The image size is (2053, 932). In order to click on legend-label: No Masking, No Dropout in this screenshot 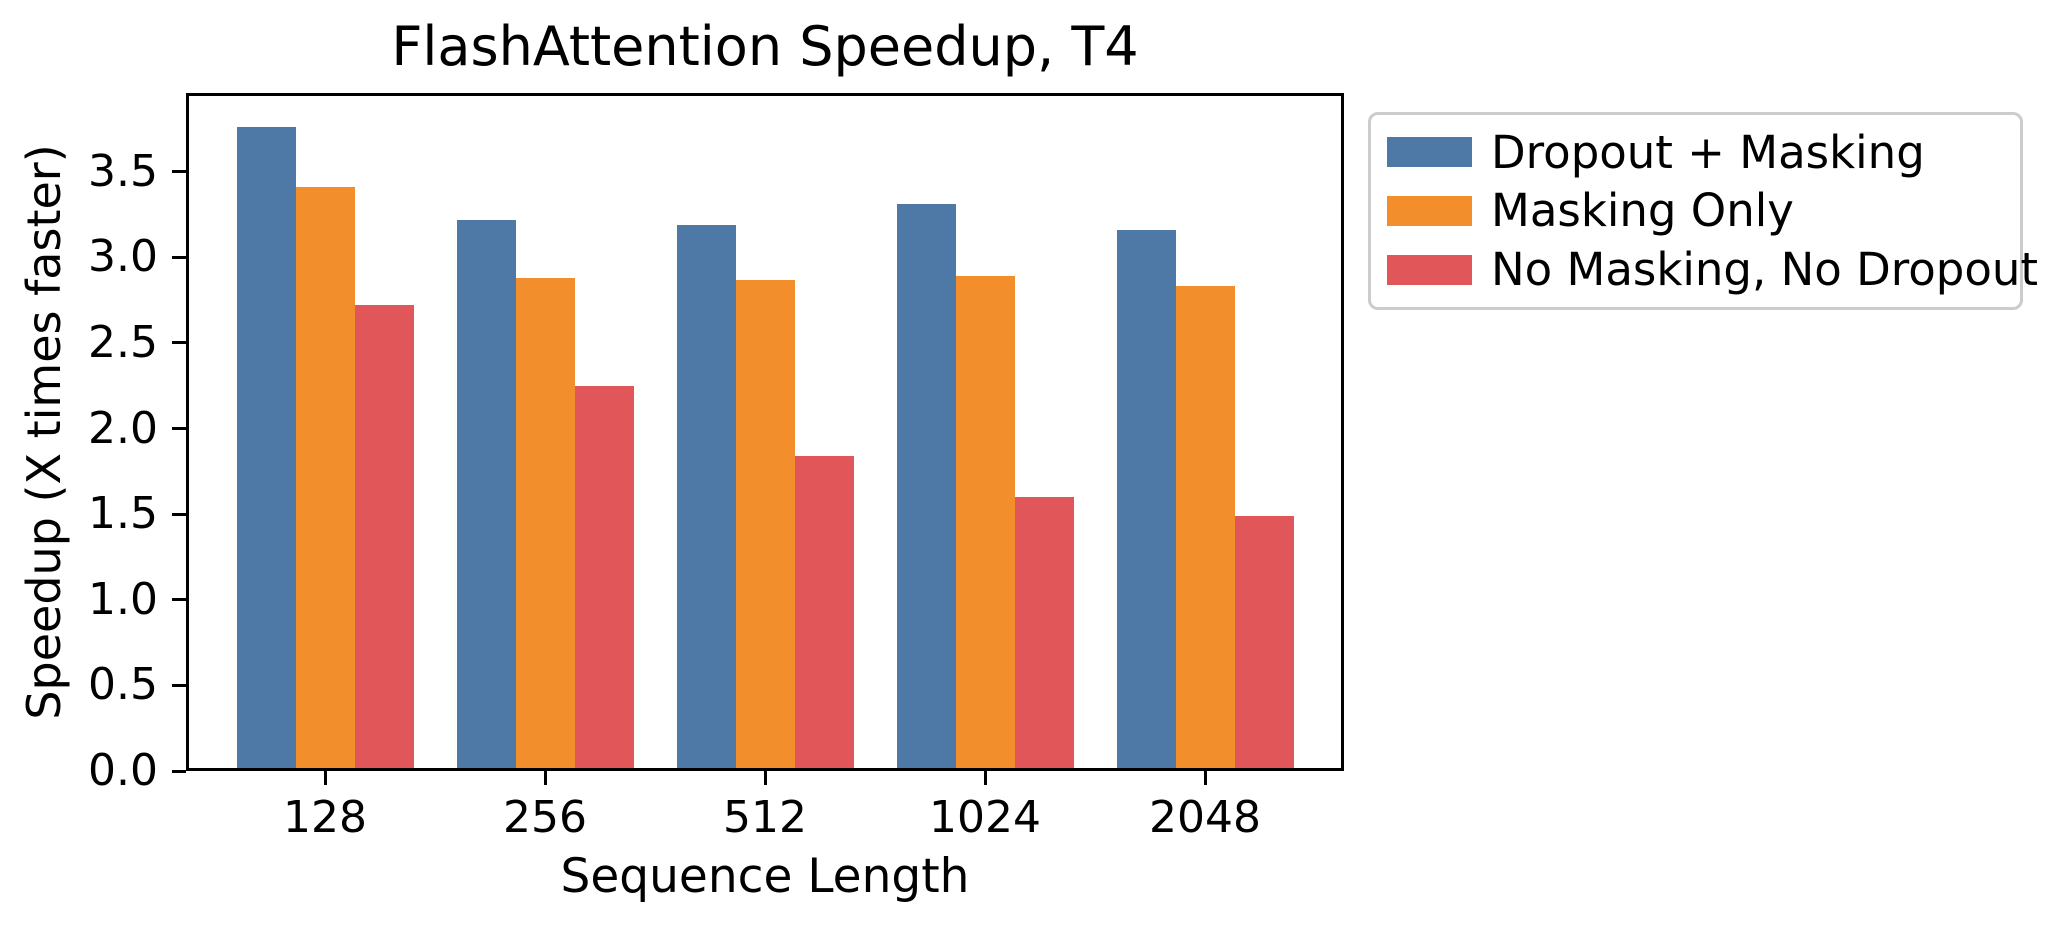, I will do `click(1765, 270)`.